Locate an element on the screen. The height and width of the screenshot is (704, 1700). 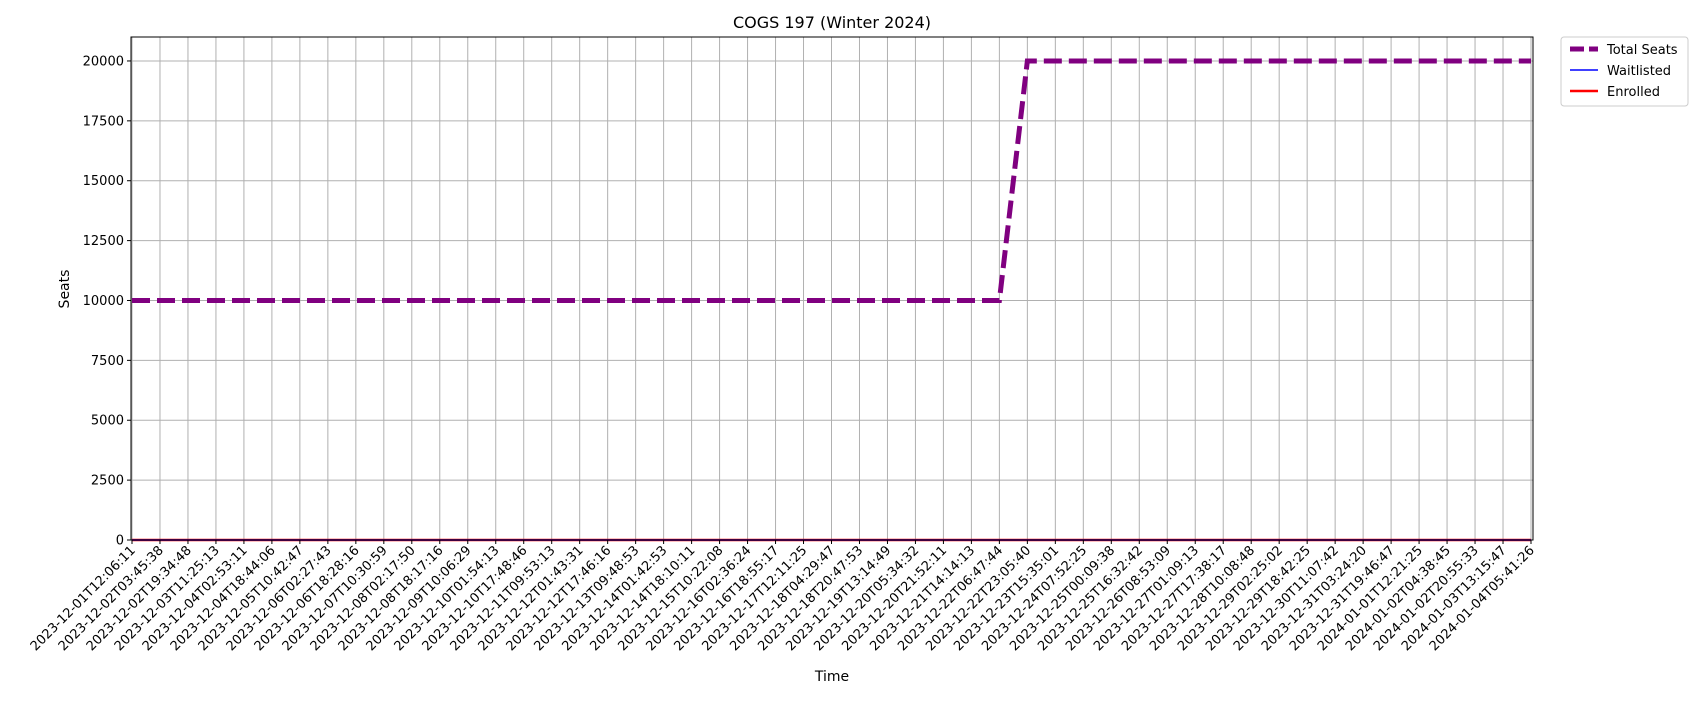
y-tick-label: 20000 is located at coordinates (103, 61).